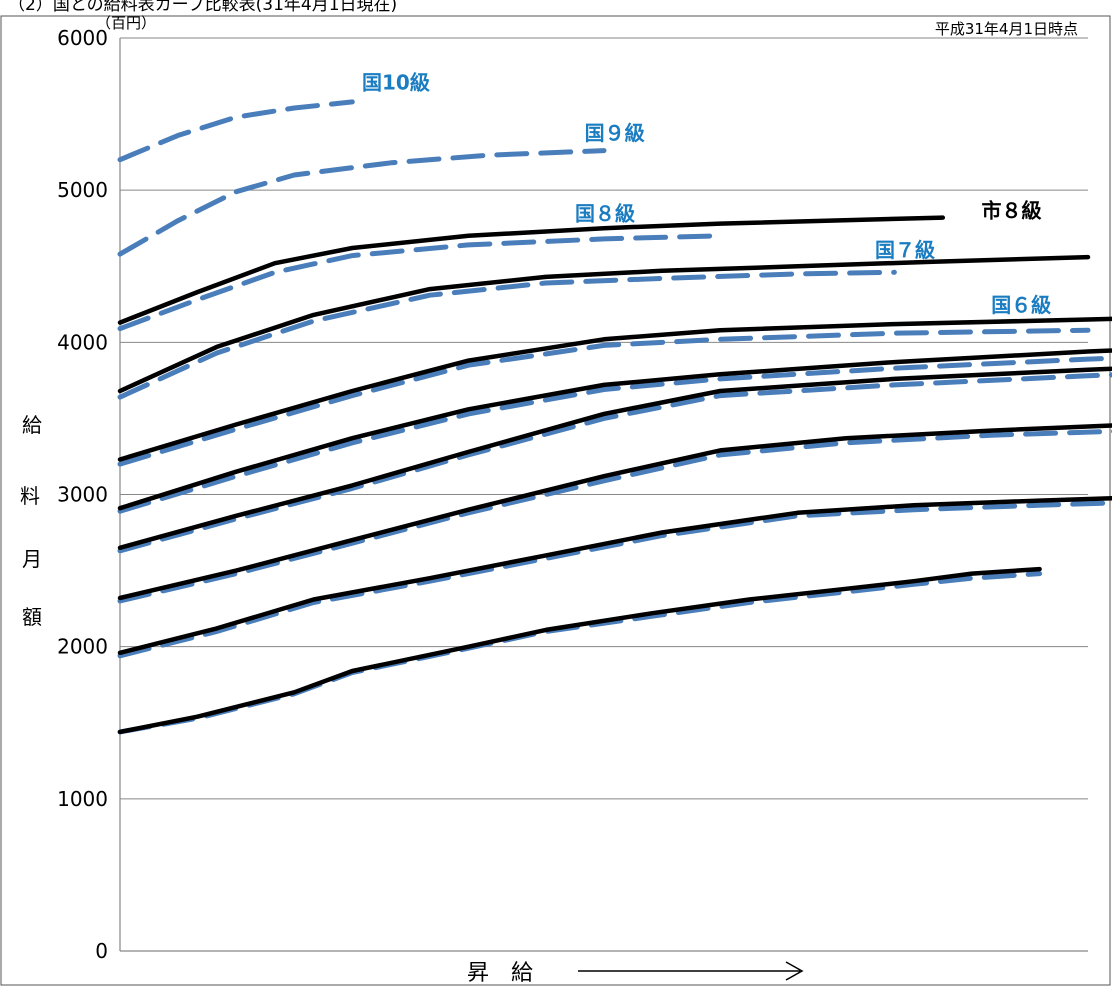  Describe the element at coordinates (1012, 211) in the screenshot. I see `series-label: 市８級` at that location.